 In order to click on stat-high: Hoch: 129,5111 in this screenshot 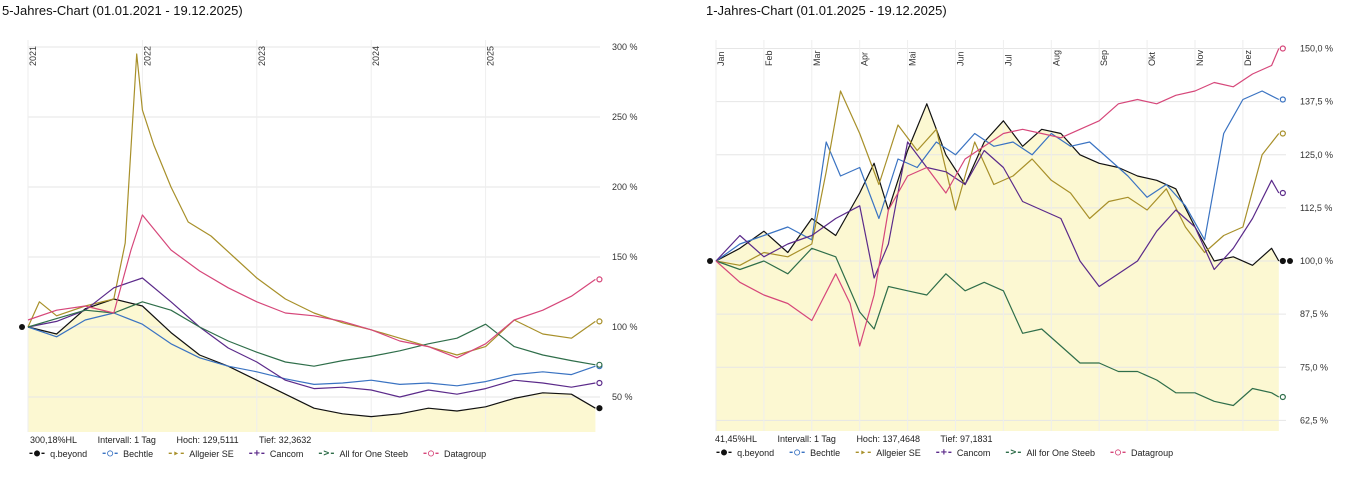, I will do `click(207, 440)`.